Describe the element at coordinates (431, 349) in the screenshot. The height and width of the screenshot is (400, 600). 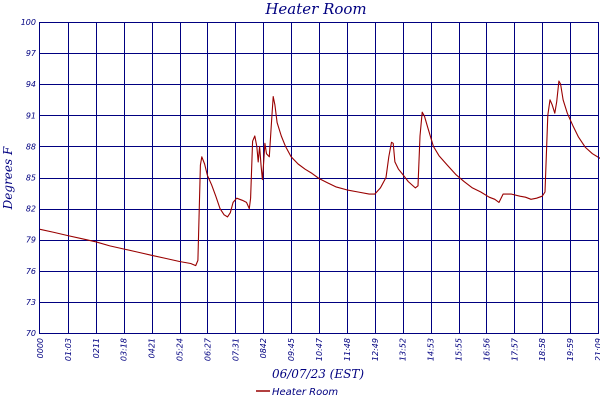
I see `x-tick-label: 14:53` at that location.